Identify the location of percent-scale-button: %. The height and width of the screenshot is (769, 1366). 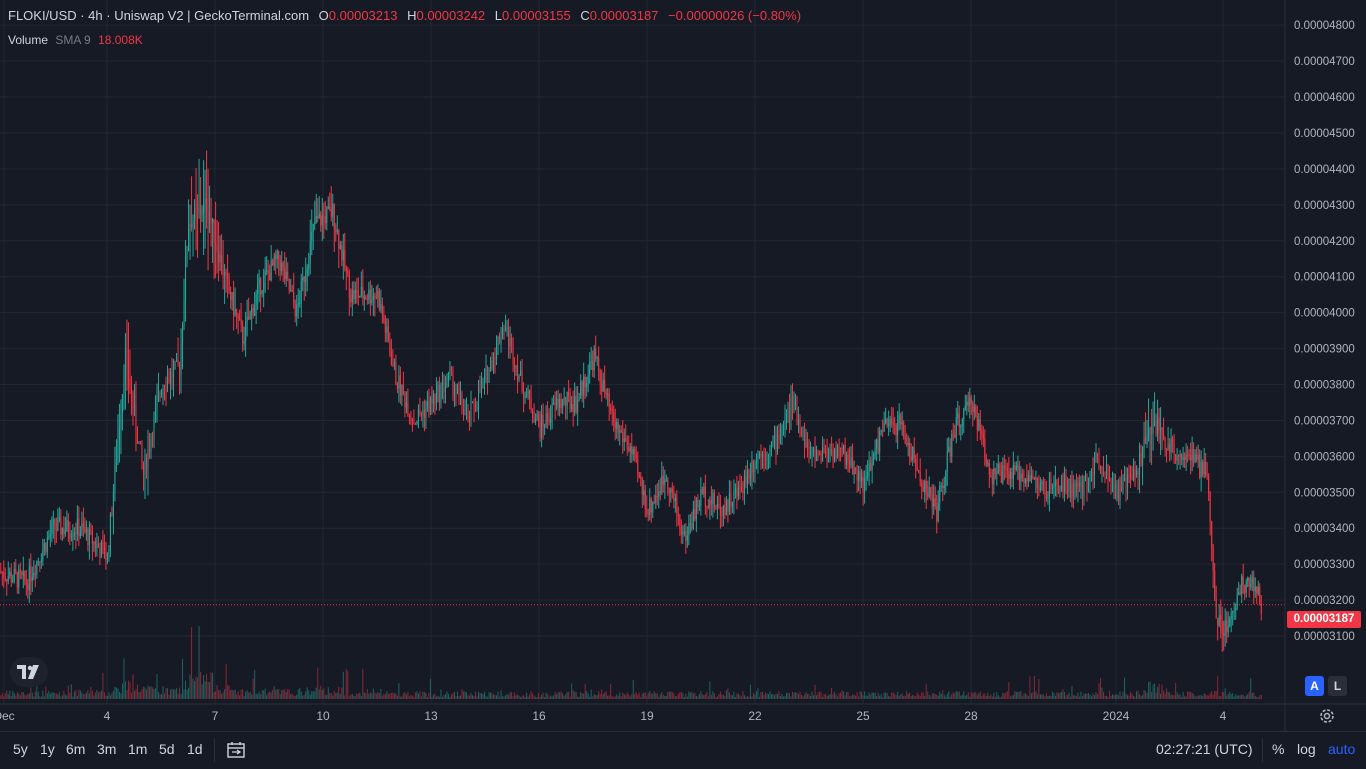
(1278, 749).